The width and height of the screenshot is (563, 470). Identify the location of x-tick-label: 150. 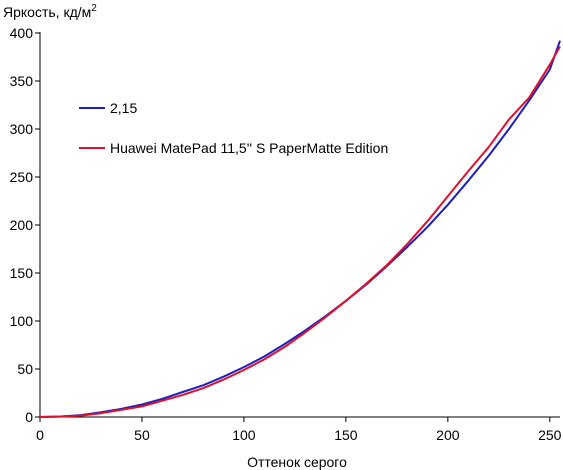
(346, 435).